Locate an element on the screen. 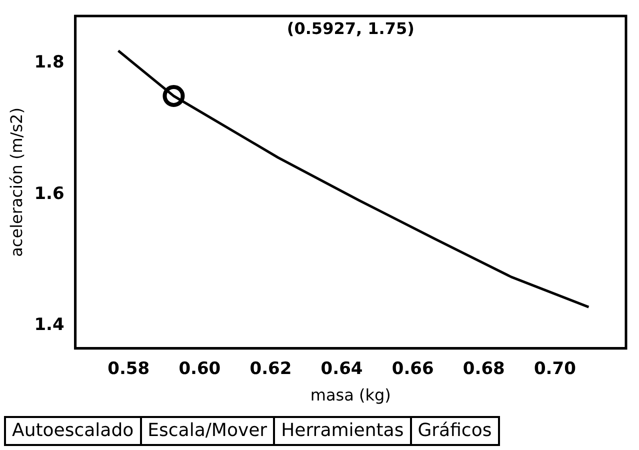 The image size is (639, 450). text: Escala/Mover is located at coordinates (208, 431).